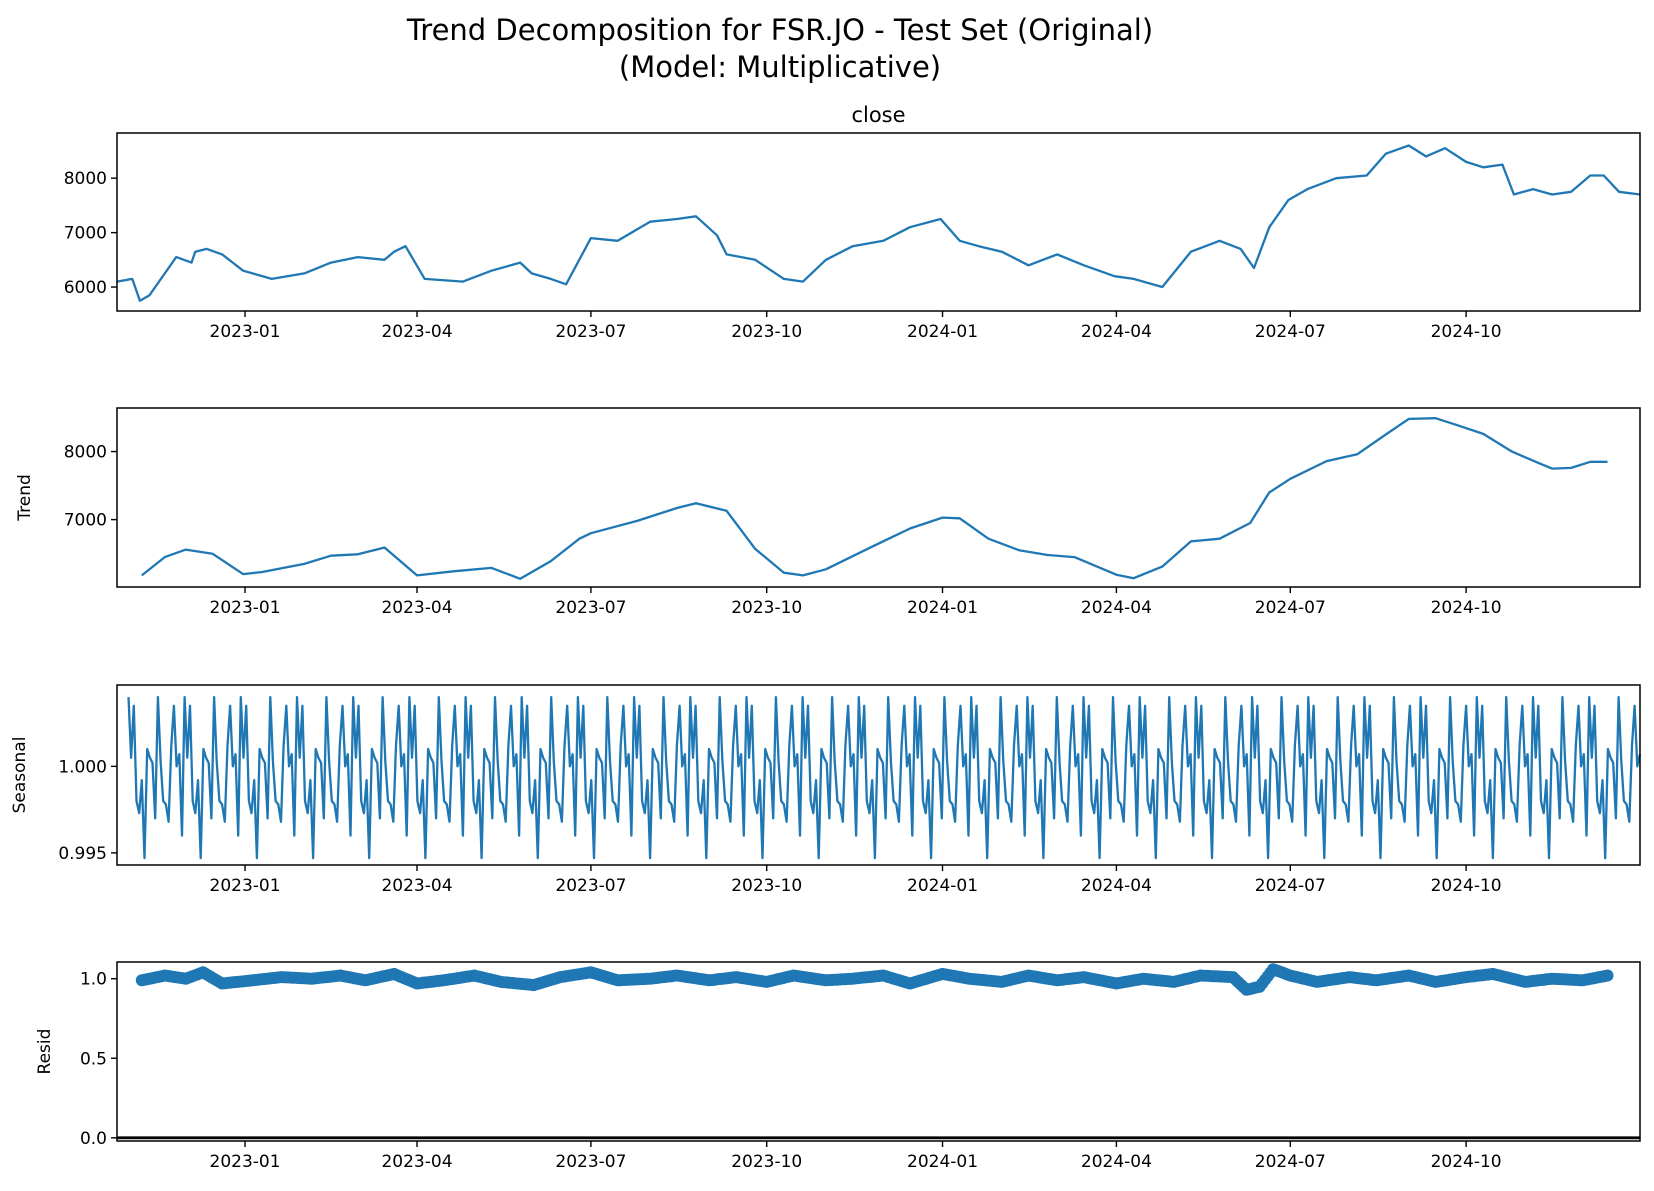 This screenshot has height=1191, width=1654. What do you see at coordinates (25, 498) in the screenshot?
I see `trend-y-axis-label: Trend` at bounding box center [25, 498].